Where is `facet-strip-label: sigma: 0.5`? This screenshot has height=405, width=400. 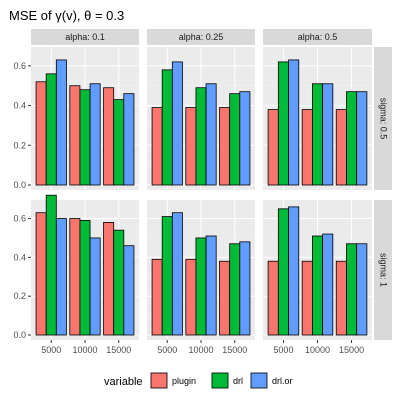
facet-strip-label: sigma: 0.5 is located at coordinates (384, 119).